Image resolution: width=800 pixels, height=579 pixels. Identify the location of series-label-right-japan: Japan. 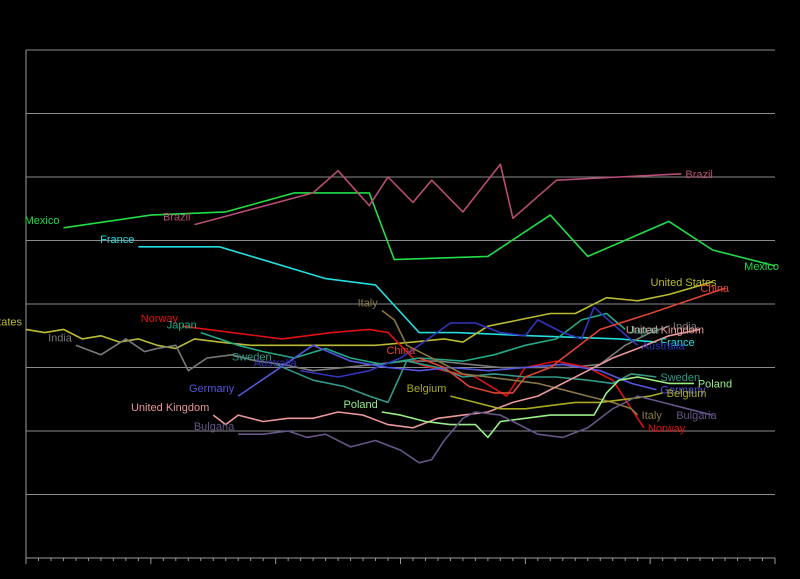
(644, 330).